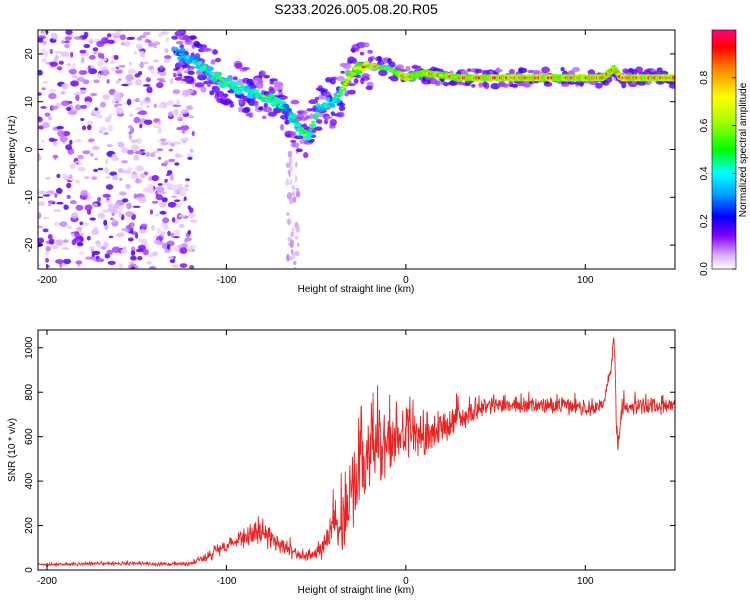 This screenshot has height=600, width=750. I want to click on ytick-label: 800, so click(29, 391).